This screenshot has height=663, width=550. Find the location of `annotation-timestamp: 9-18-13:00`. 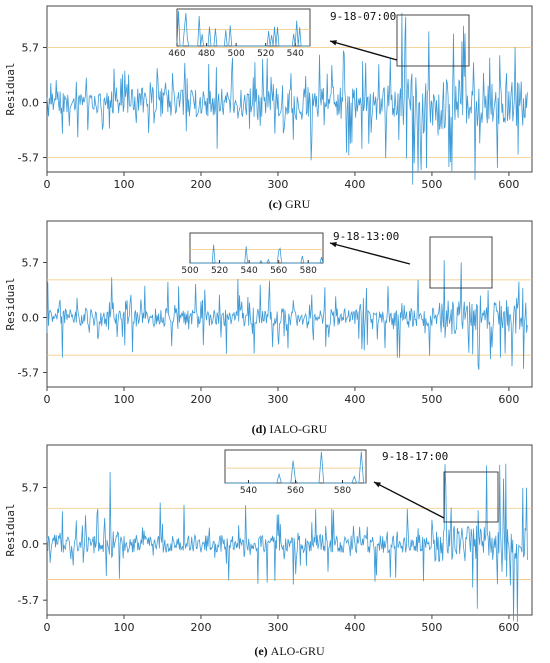

annotation-timestamp: 9-18-13:00 is located at coordinates (366, 236).